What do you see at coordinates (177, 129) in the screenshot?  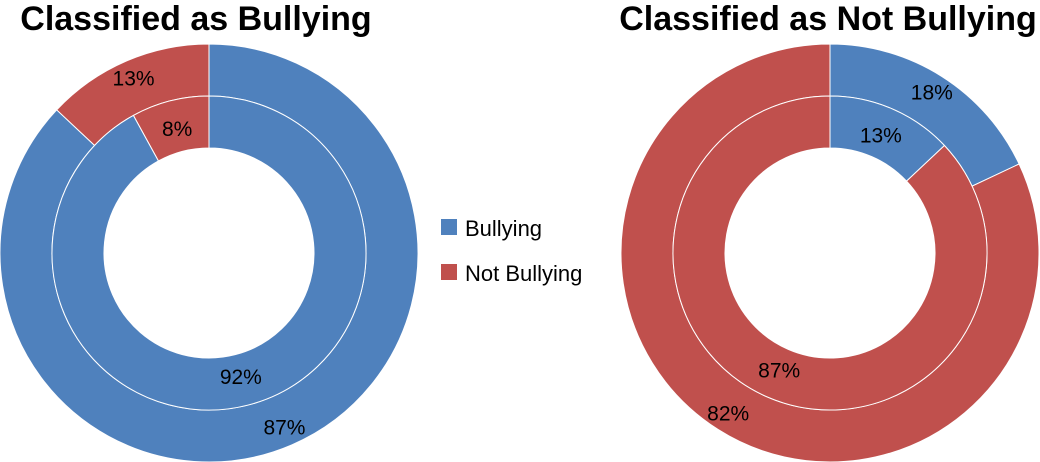 I see `data-label-left-inner-not-bullying: 8%` at bounding box center [177, 129].